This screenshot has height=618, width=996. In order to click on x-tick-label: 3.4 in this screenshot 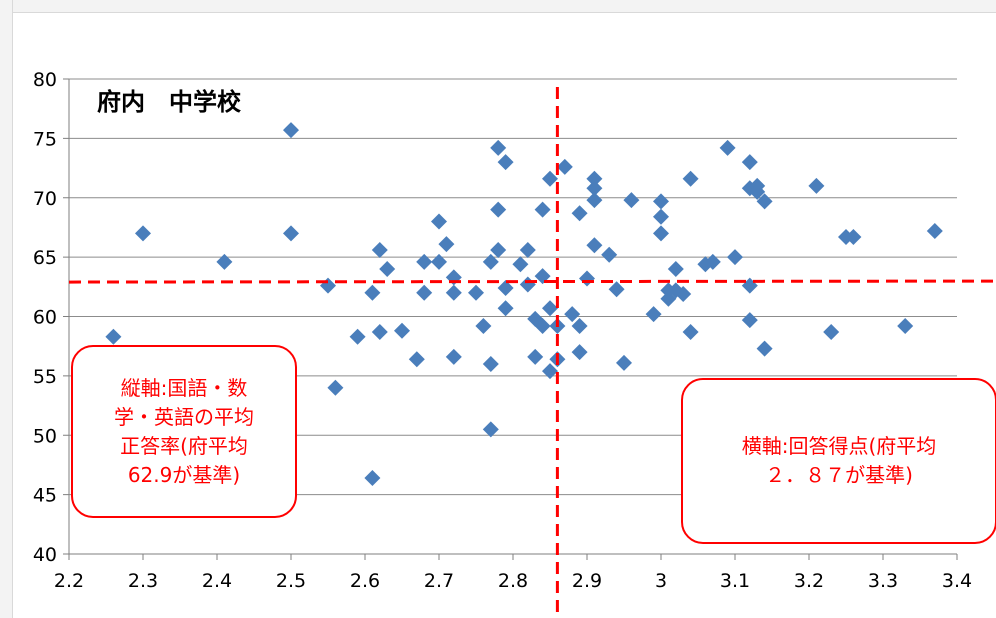, I will do `click(957, 581)`.